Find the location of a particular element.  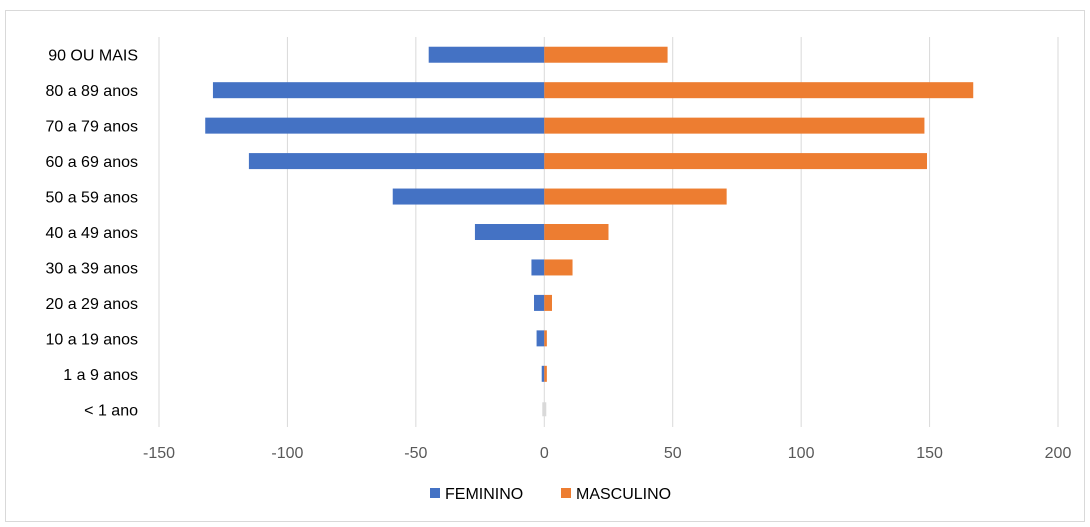

category-label: < 1 ano is located at coordinates (111, 410).